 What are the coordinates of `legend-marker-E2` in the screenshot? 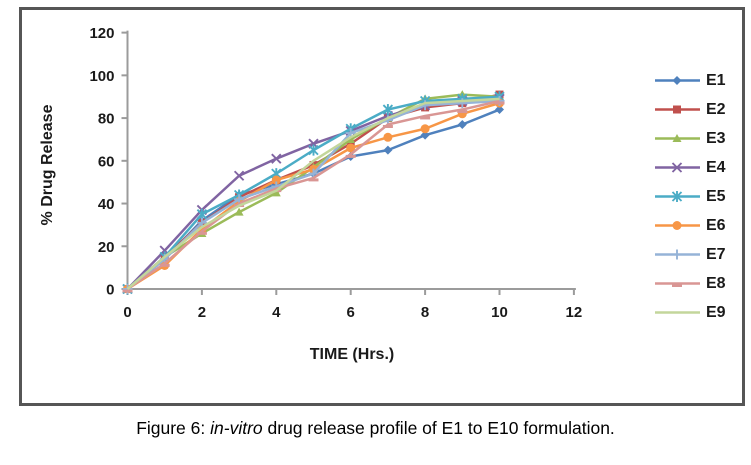 It's located at (677, 109).